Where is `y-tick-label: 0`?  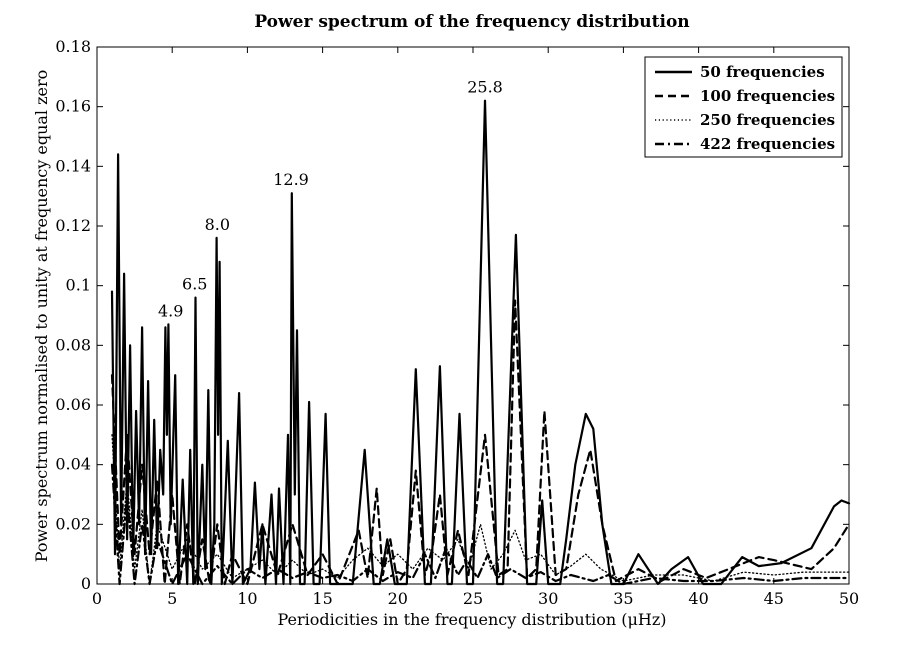 y-tick-label: 0 is located at coordinates (86, 583).